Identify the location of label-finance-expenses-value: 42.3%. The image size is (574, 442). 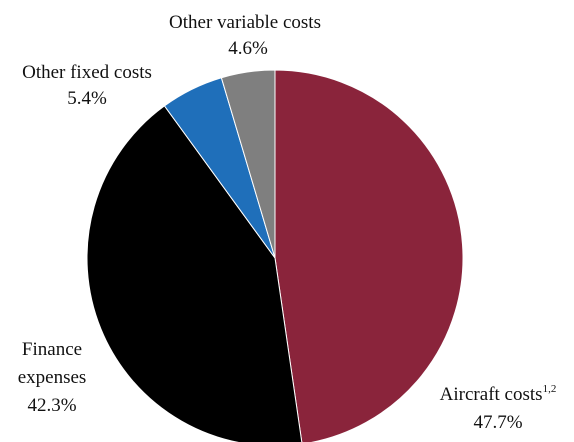
(51, 405).